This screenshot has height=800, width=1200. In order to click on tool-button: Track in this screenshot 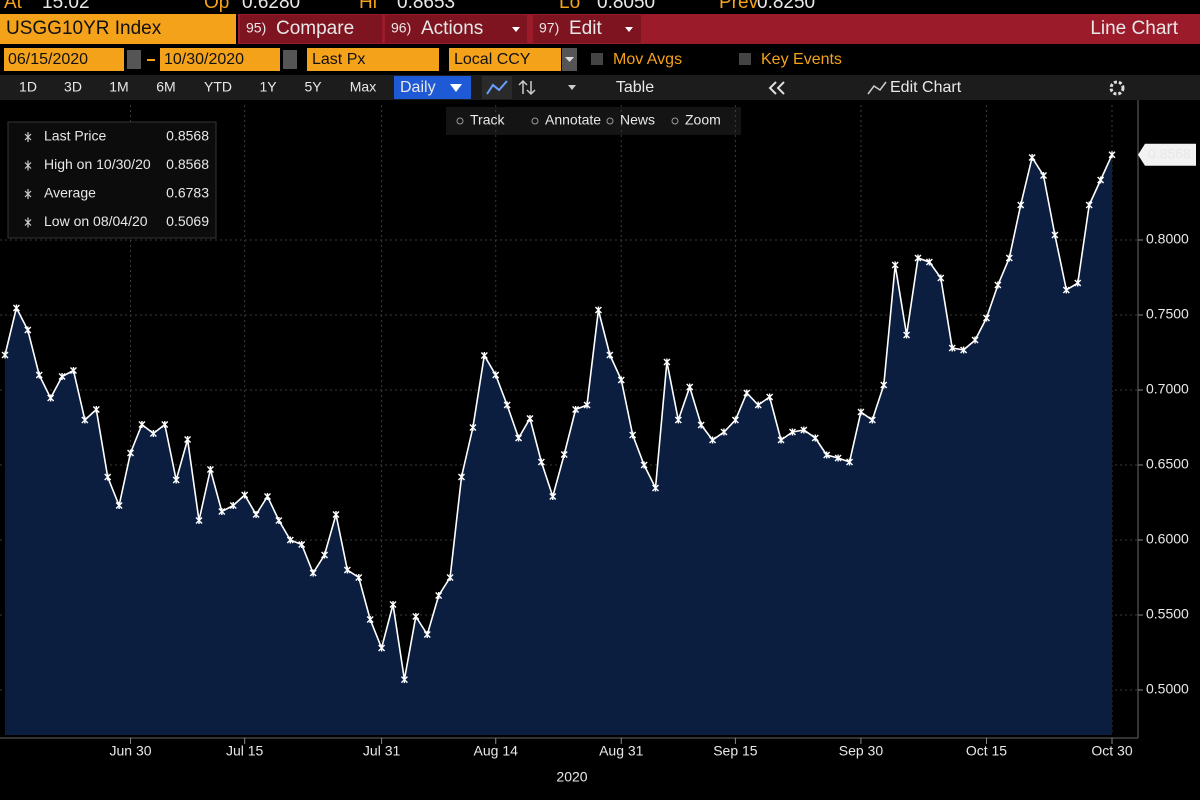, I will do `click(487, 120)`.